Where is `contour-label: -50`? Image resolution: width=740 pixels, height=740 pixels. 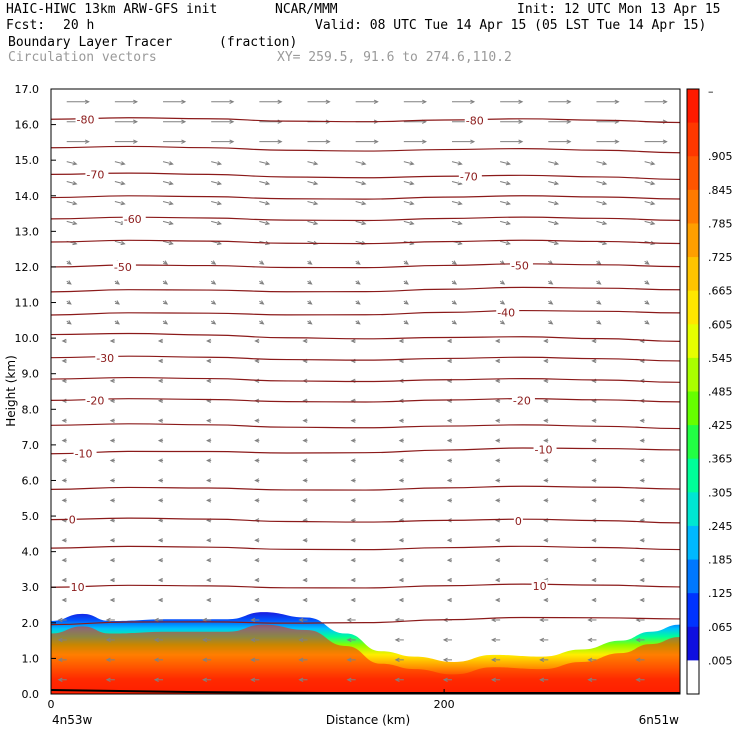
contour-label: -50 is located at coordinates (520, 266).